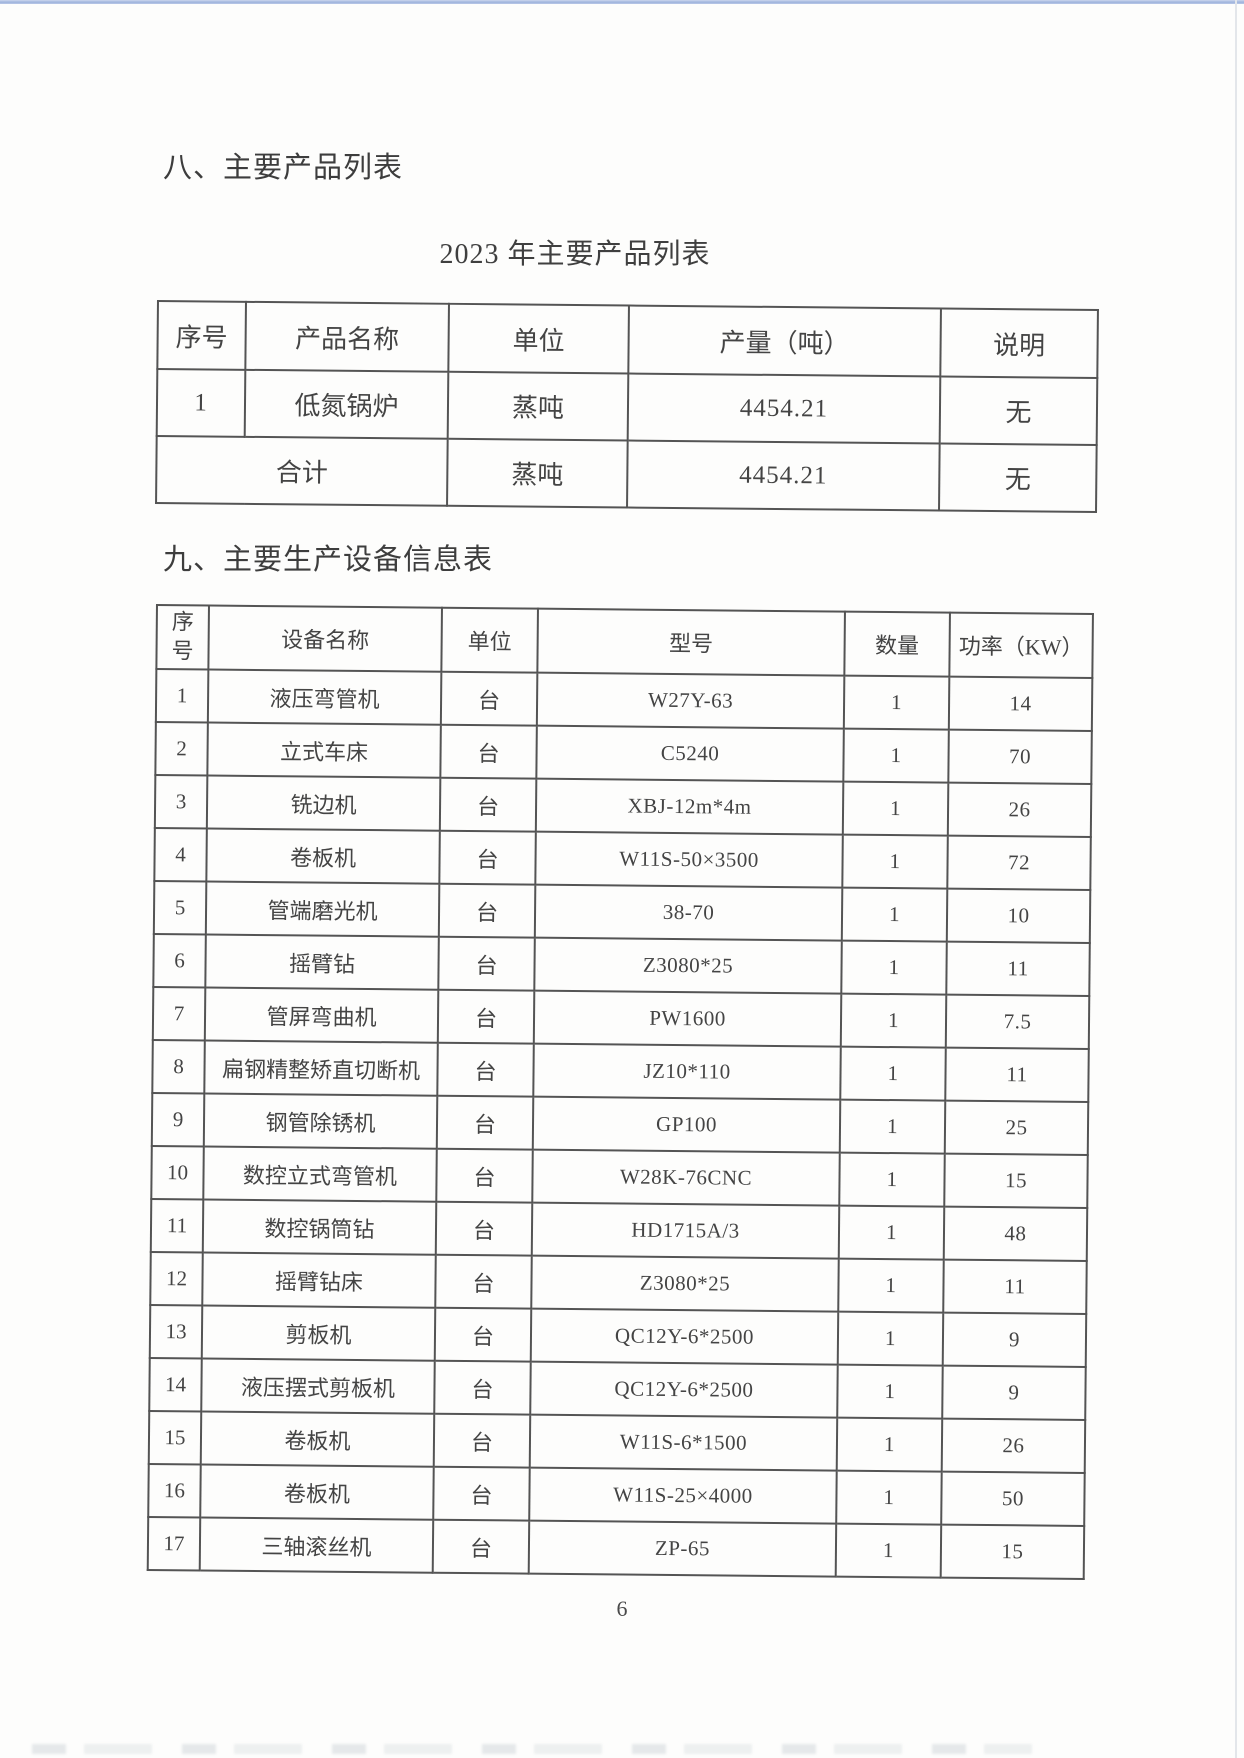  I want to click on equipment-cell: 26, so click(1013, 1445).